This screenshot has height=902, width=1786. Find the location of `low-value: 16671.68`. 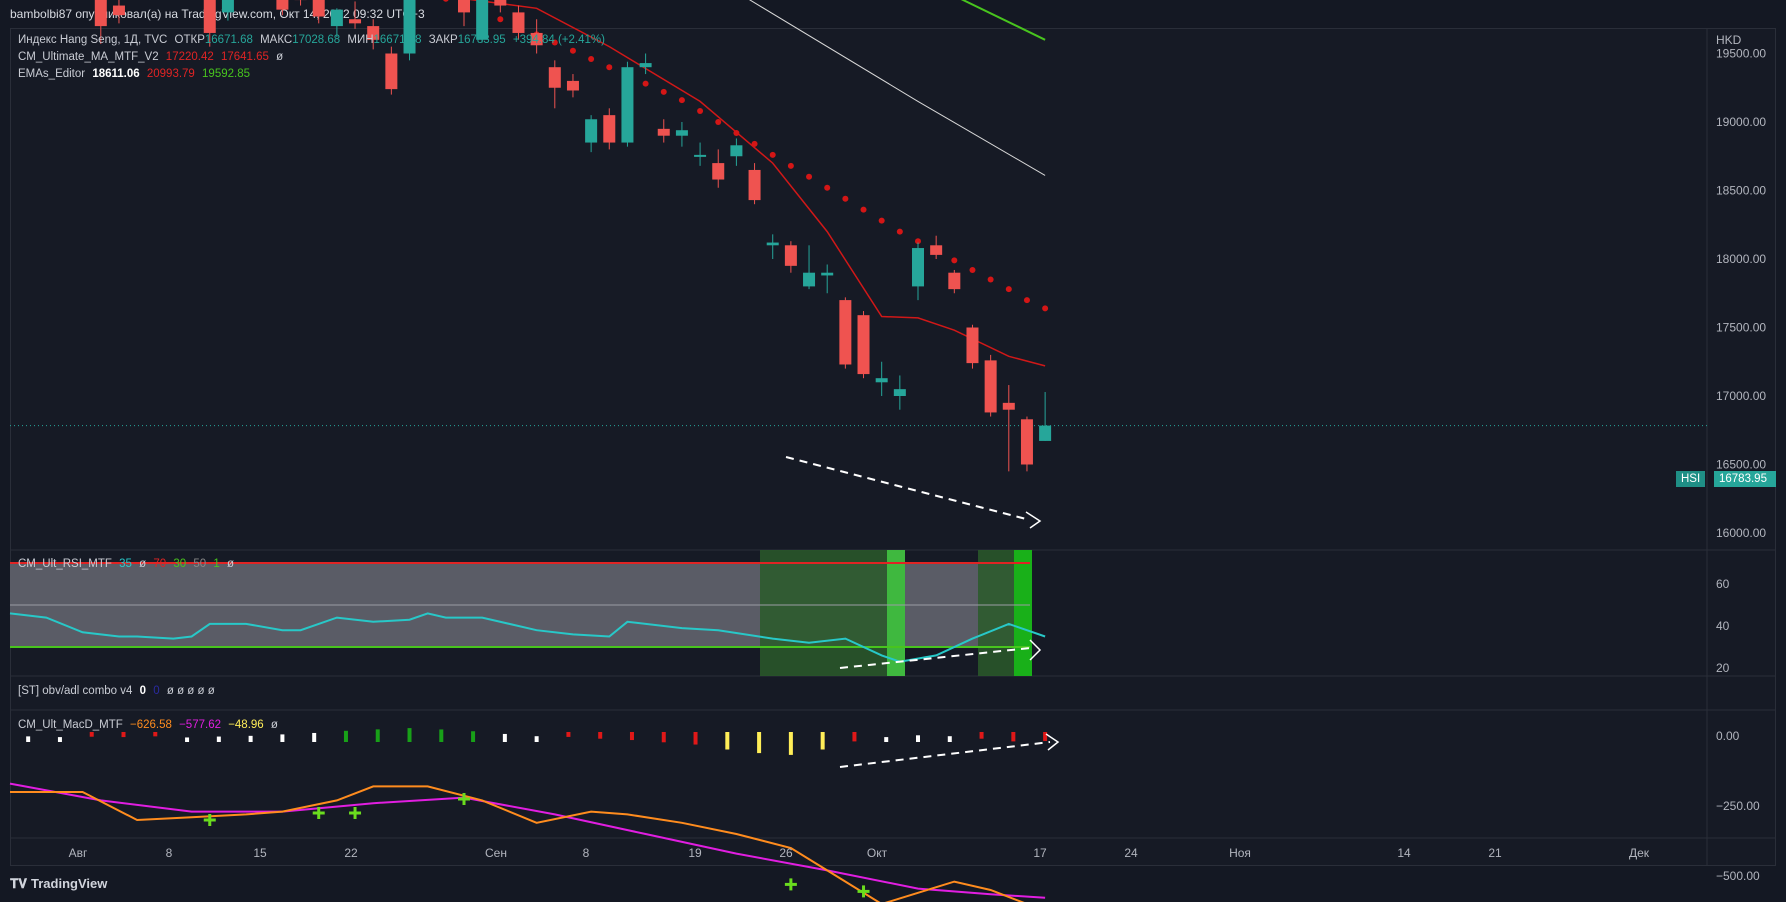

low-value: 16671.68 is located at coordinates (397, 40).